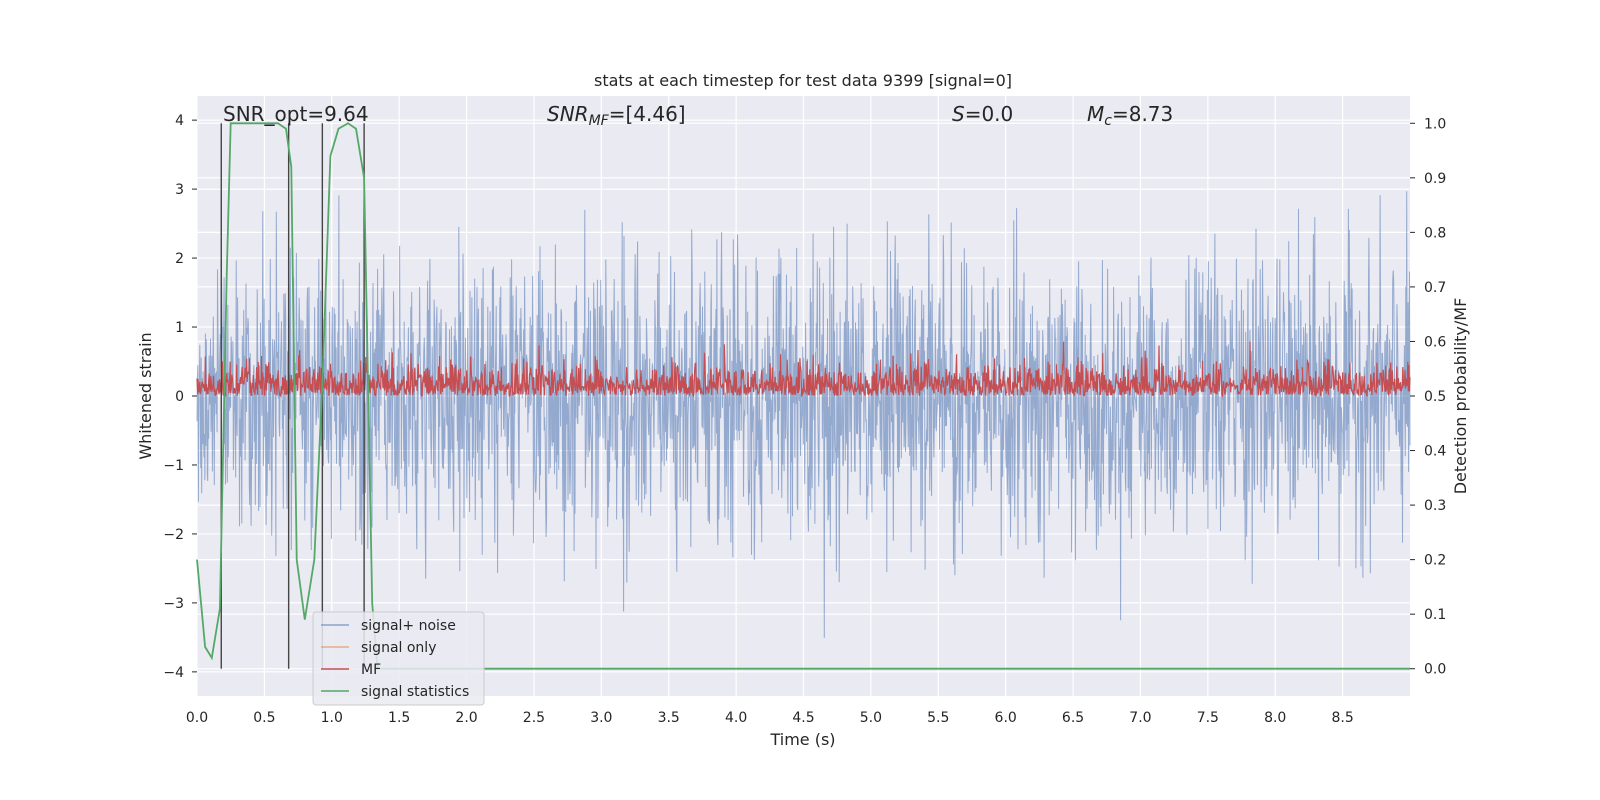 This screenshot has height=800, width=1600. Describe the element at coordinates (938, 718) in the screenshot. I see `x-tick-label: 5.5` at that location.